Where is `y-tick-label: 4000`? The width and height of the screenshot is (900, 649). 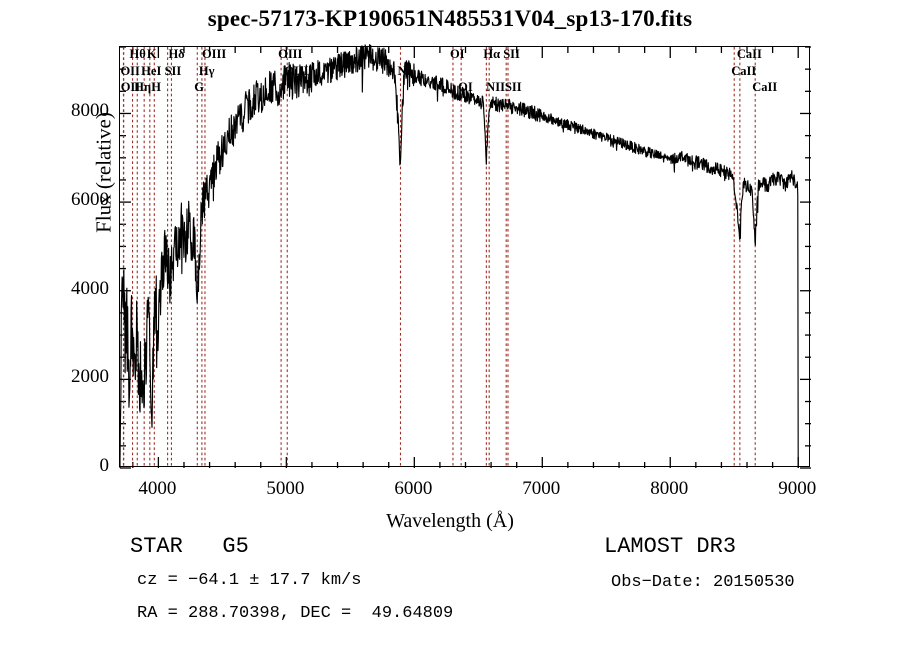 y-tick-label: 4000 is located at coordinates (90, 288).